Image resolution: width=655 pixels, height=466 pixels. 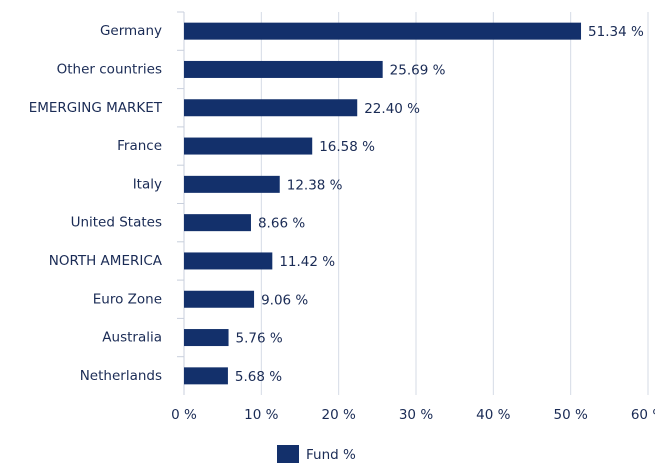 I want to click on value-label: 5.76 %, so click(x=259, y=339).